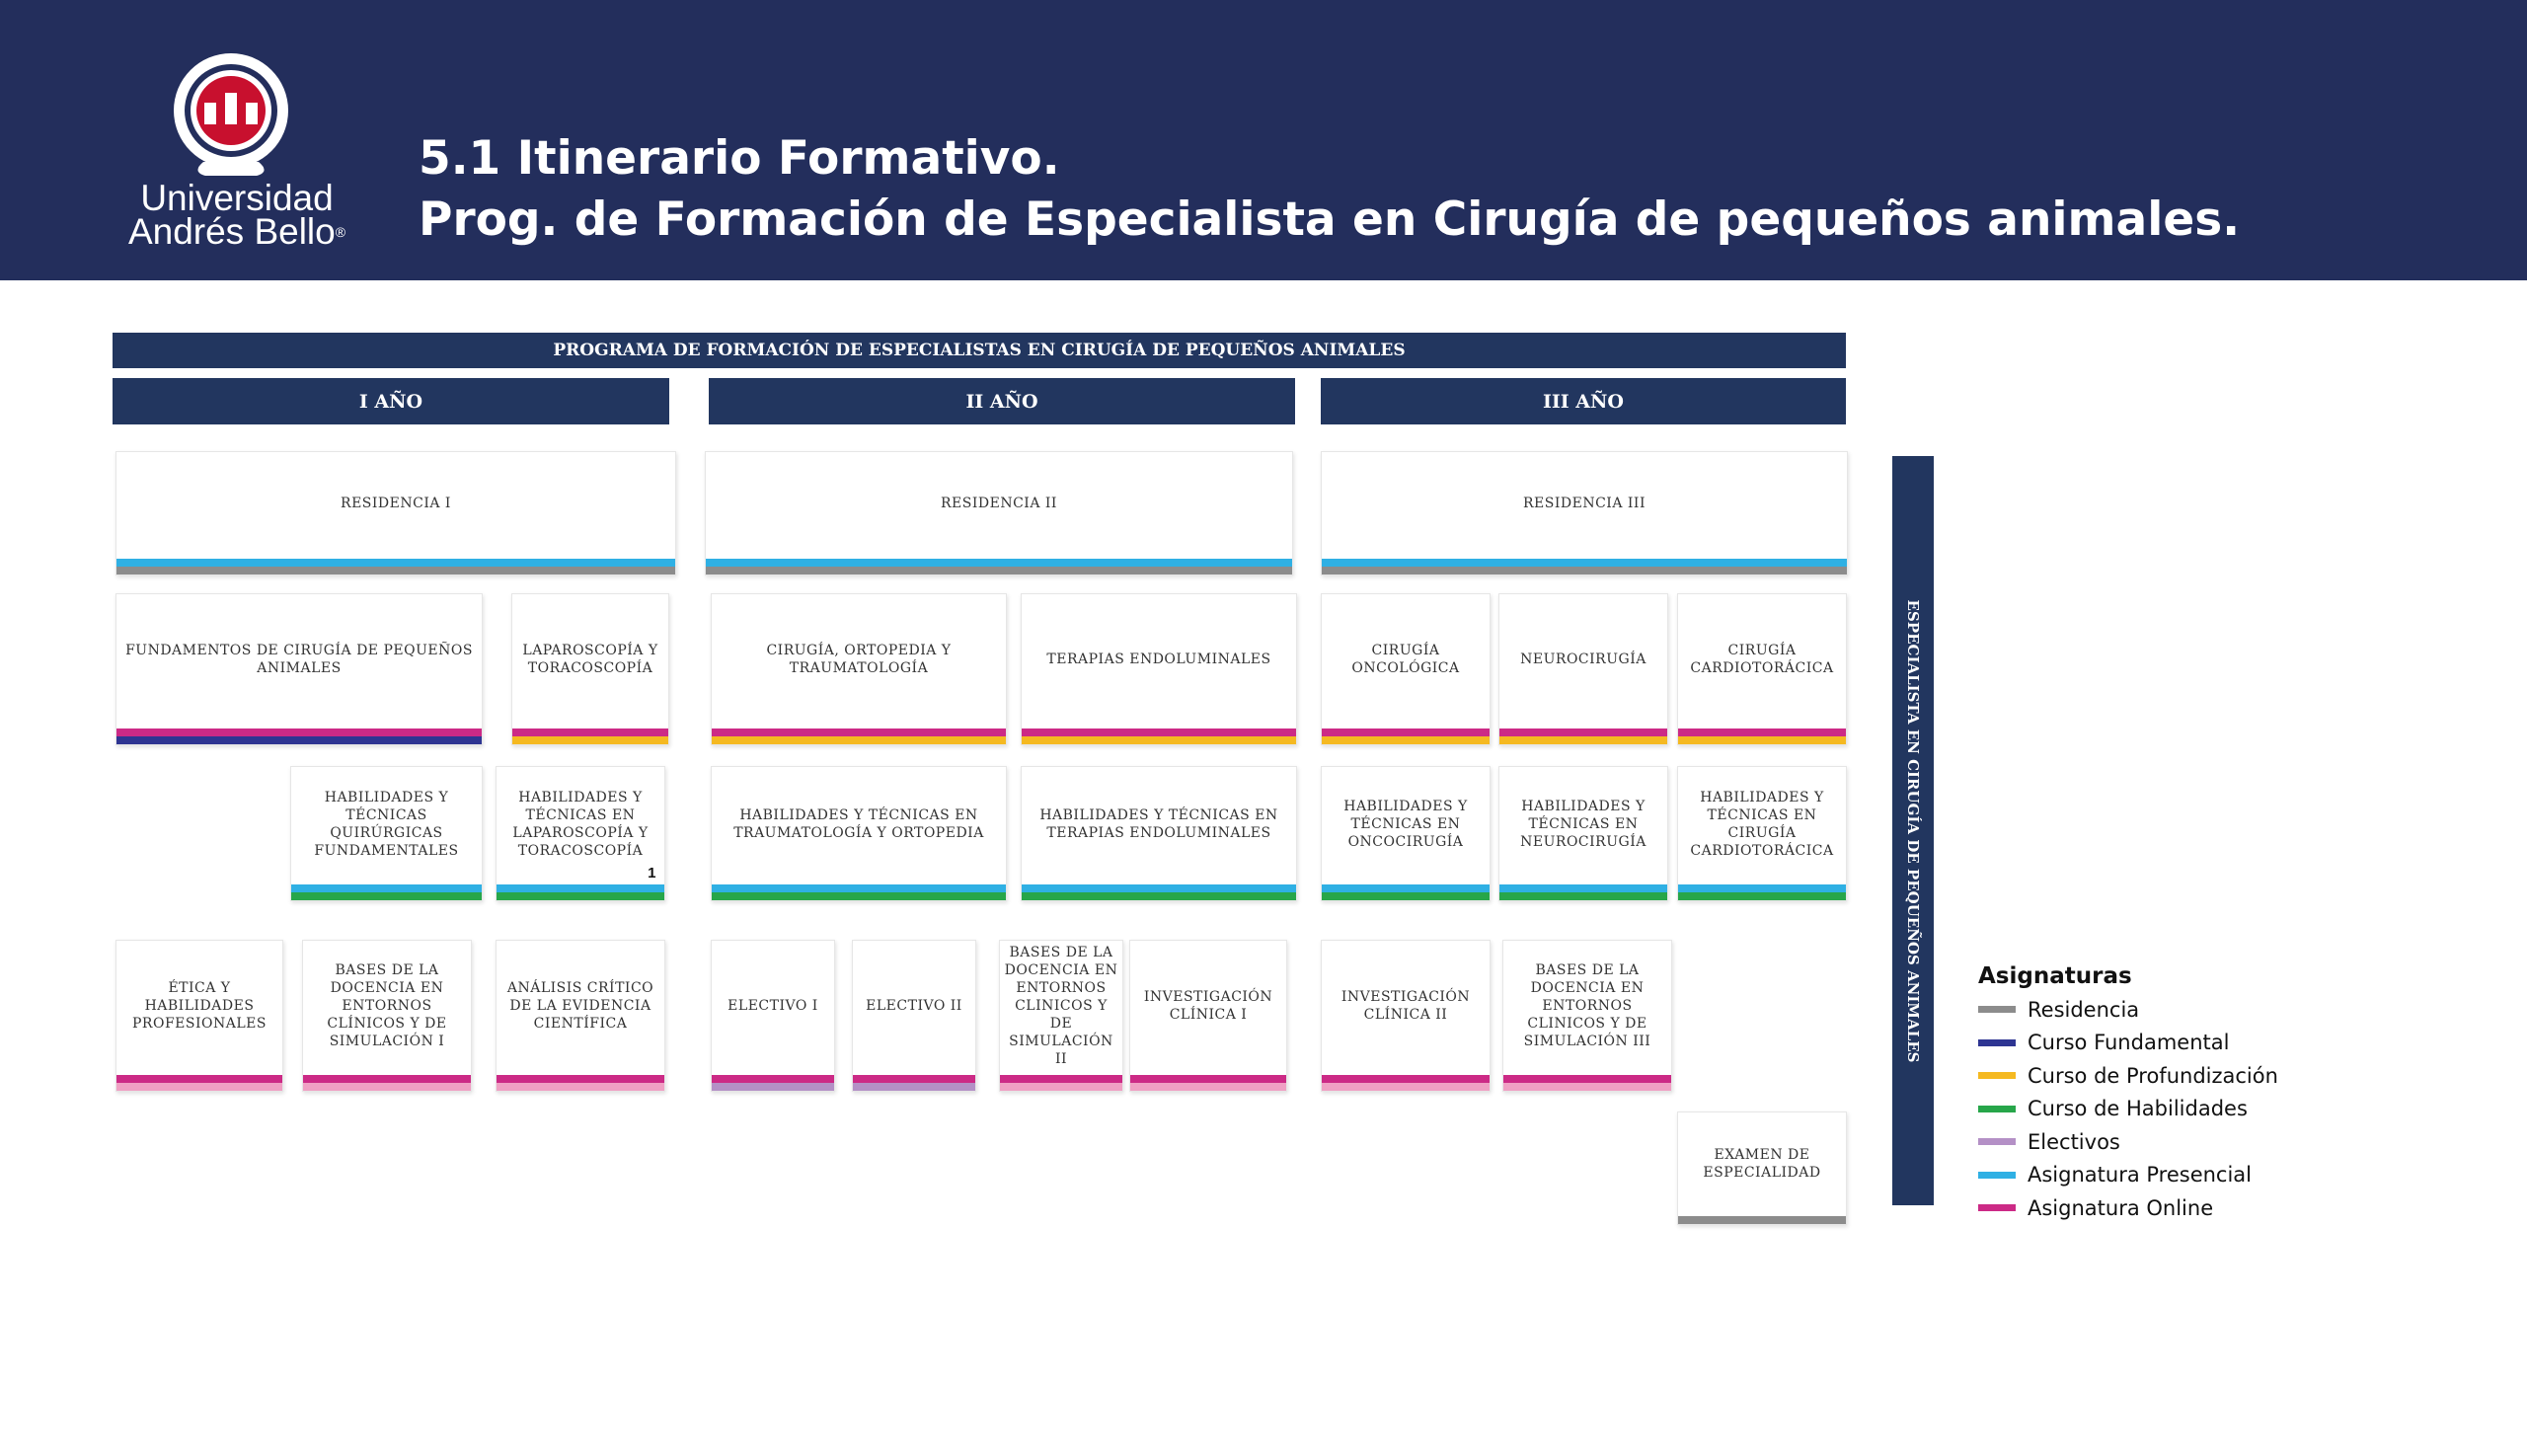 The image size is (2527, 1456). I want to click on course-label: CIRUGÍA ONCOLÓGICA, so click(1405, 659).